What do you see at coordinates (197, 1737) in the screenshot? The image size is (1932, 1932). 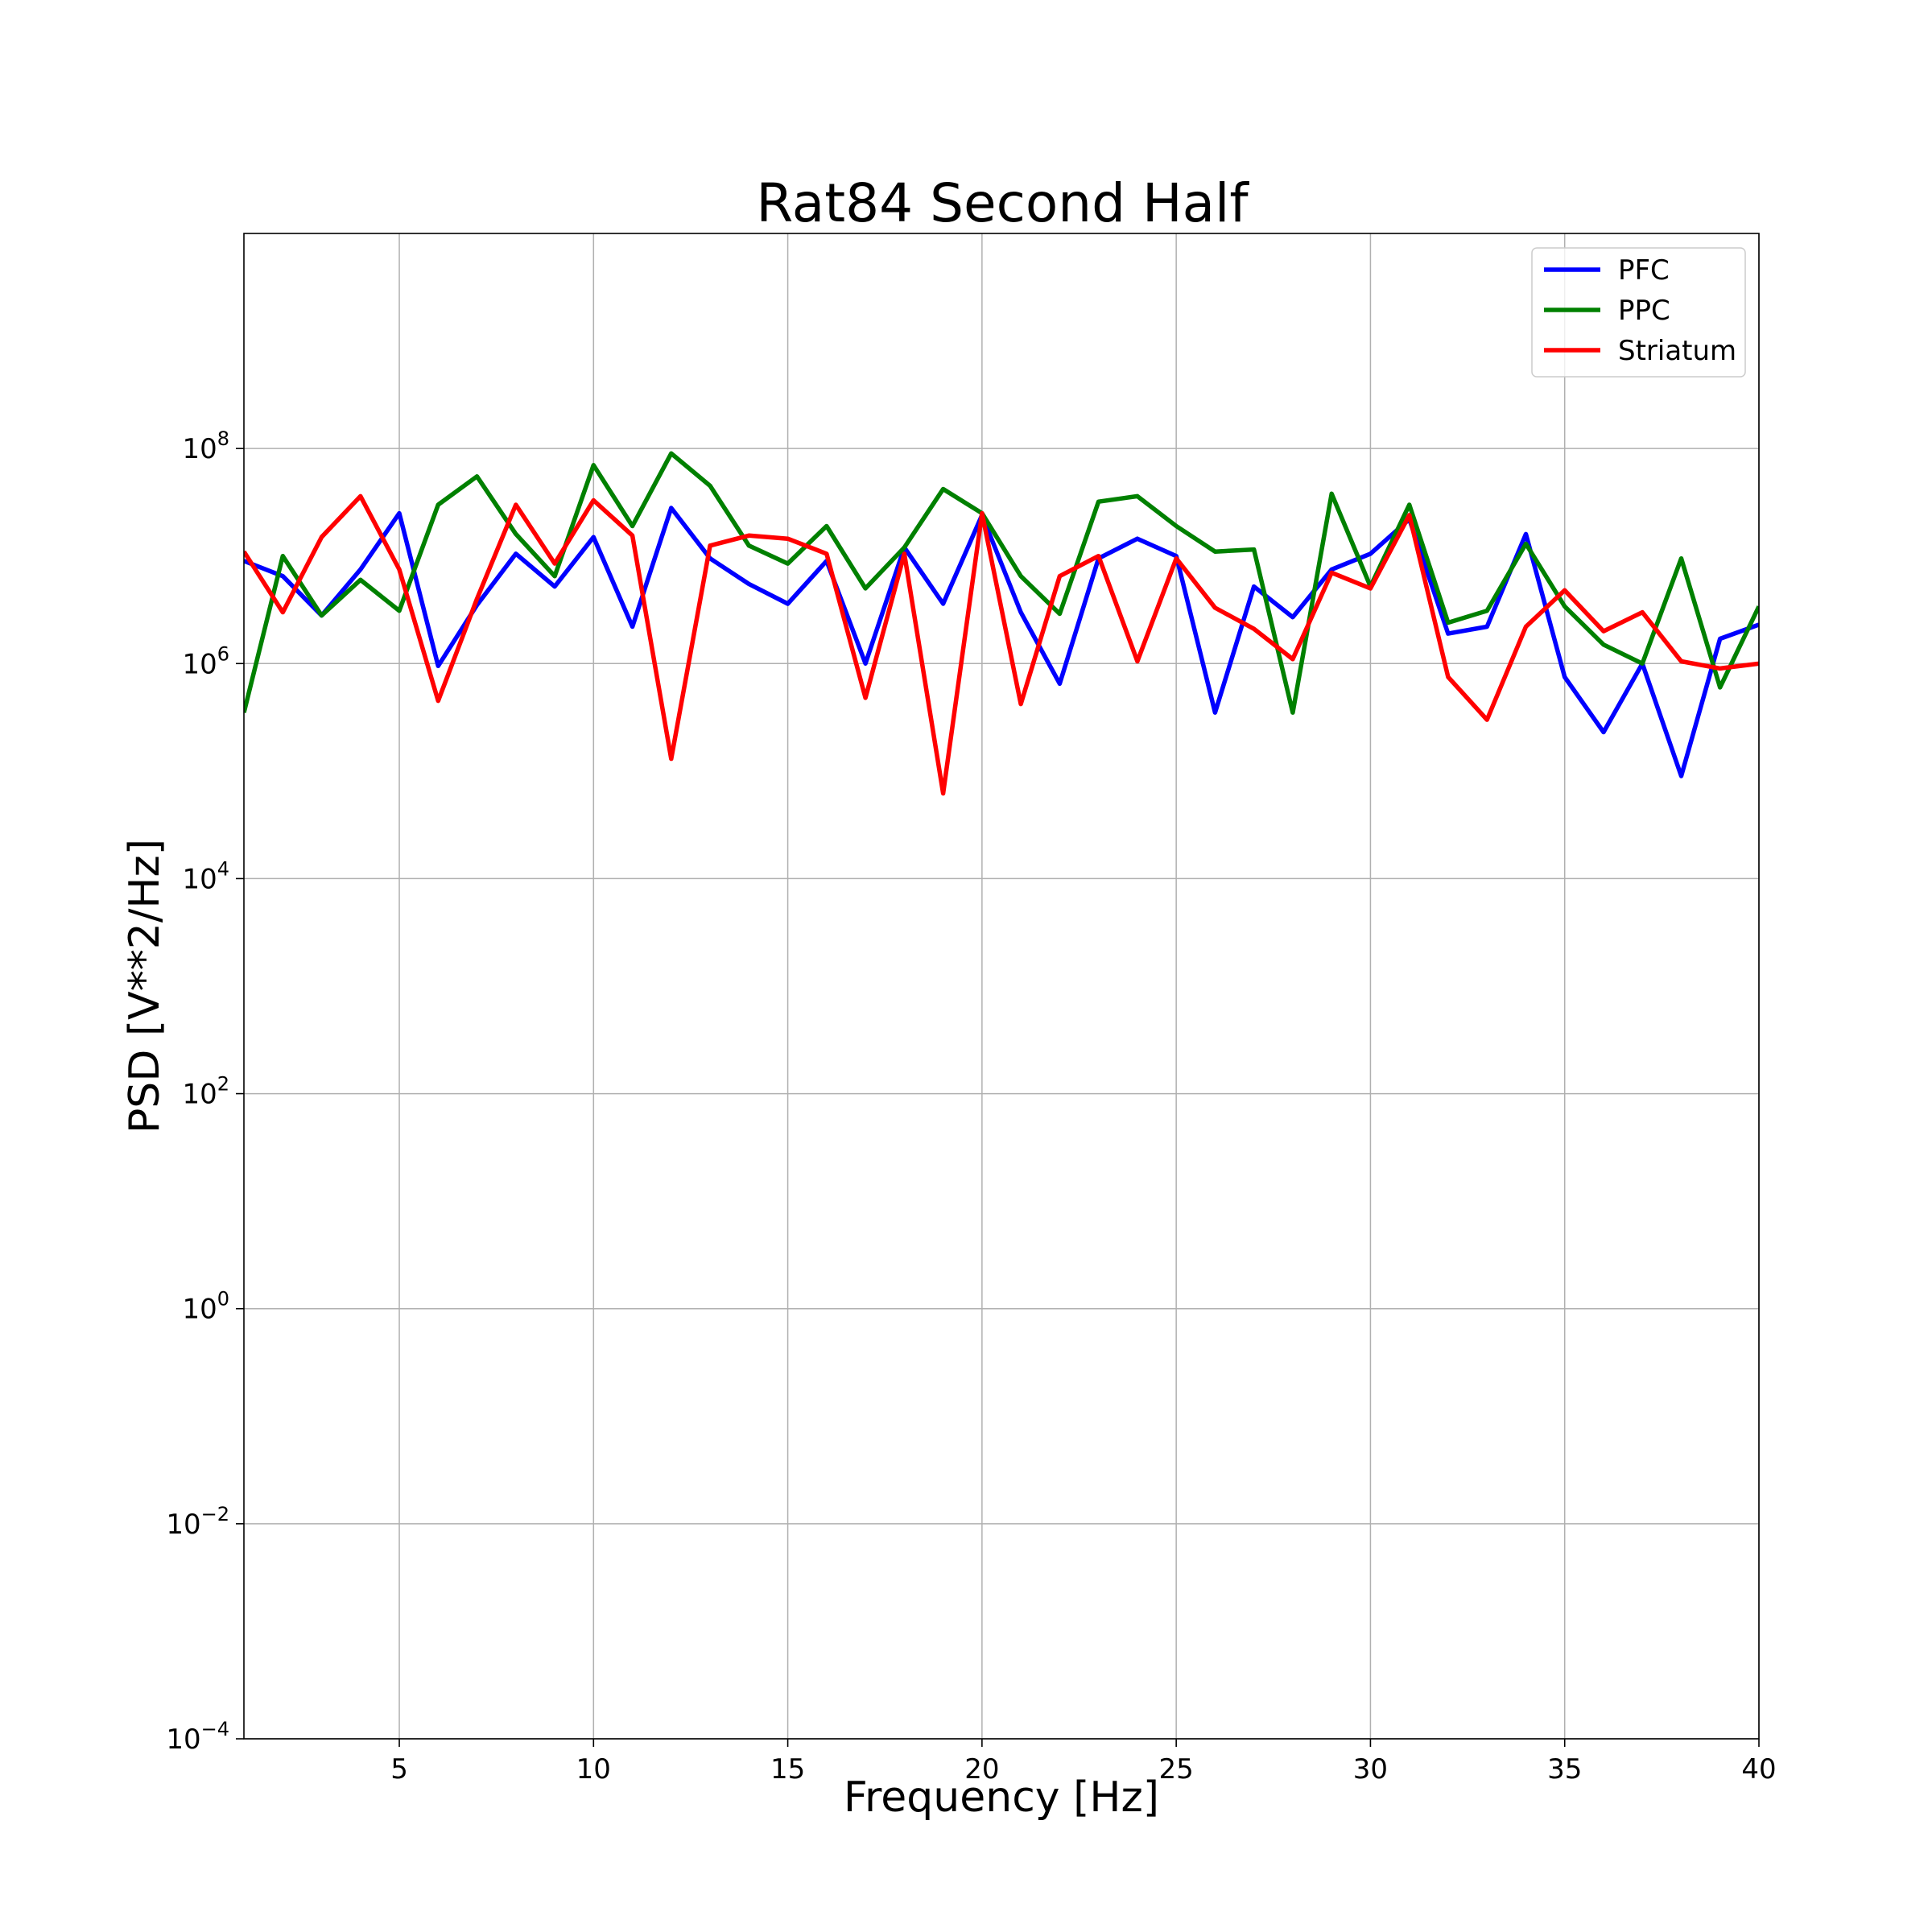 I see `y-tick-label: 10⁻⁴` at bounding box center [197, 1737].